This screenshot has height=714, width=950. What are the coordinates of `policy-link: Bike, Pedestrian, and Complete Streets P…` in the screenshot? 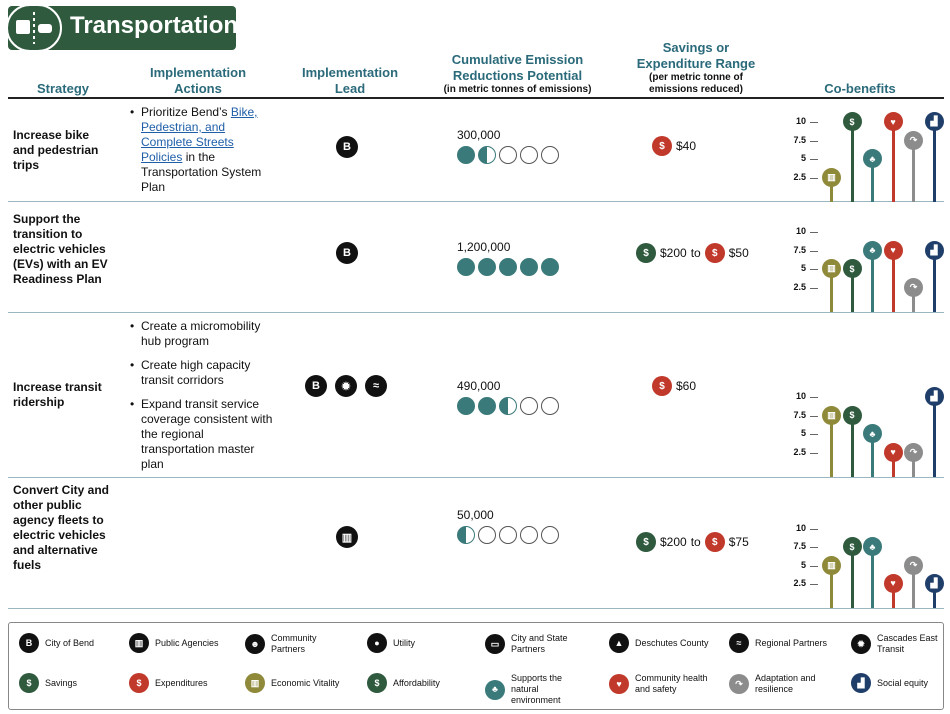 It's located at (199, 134).